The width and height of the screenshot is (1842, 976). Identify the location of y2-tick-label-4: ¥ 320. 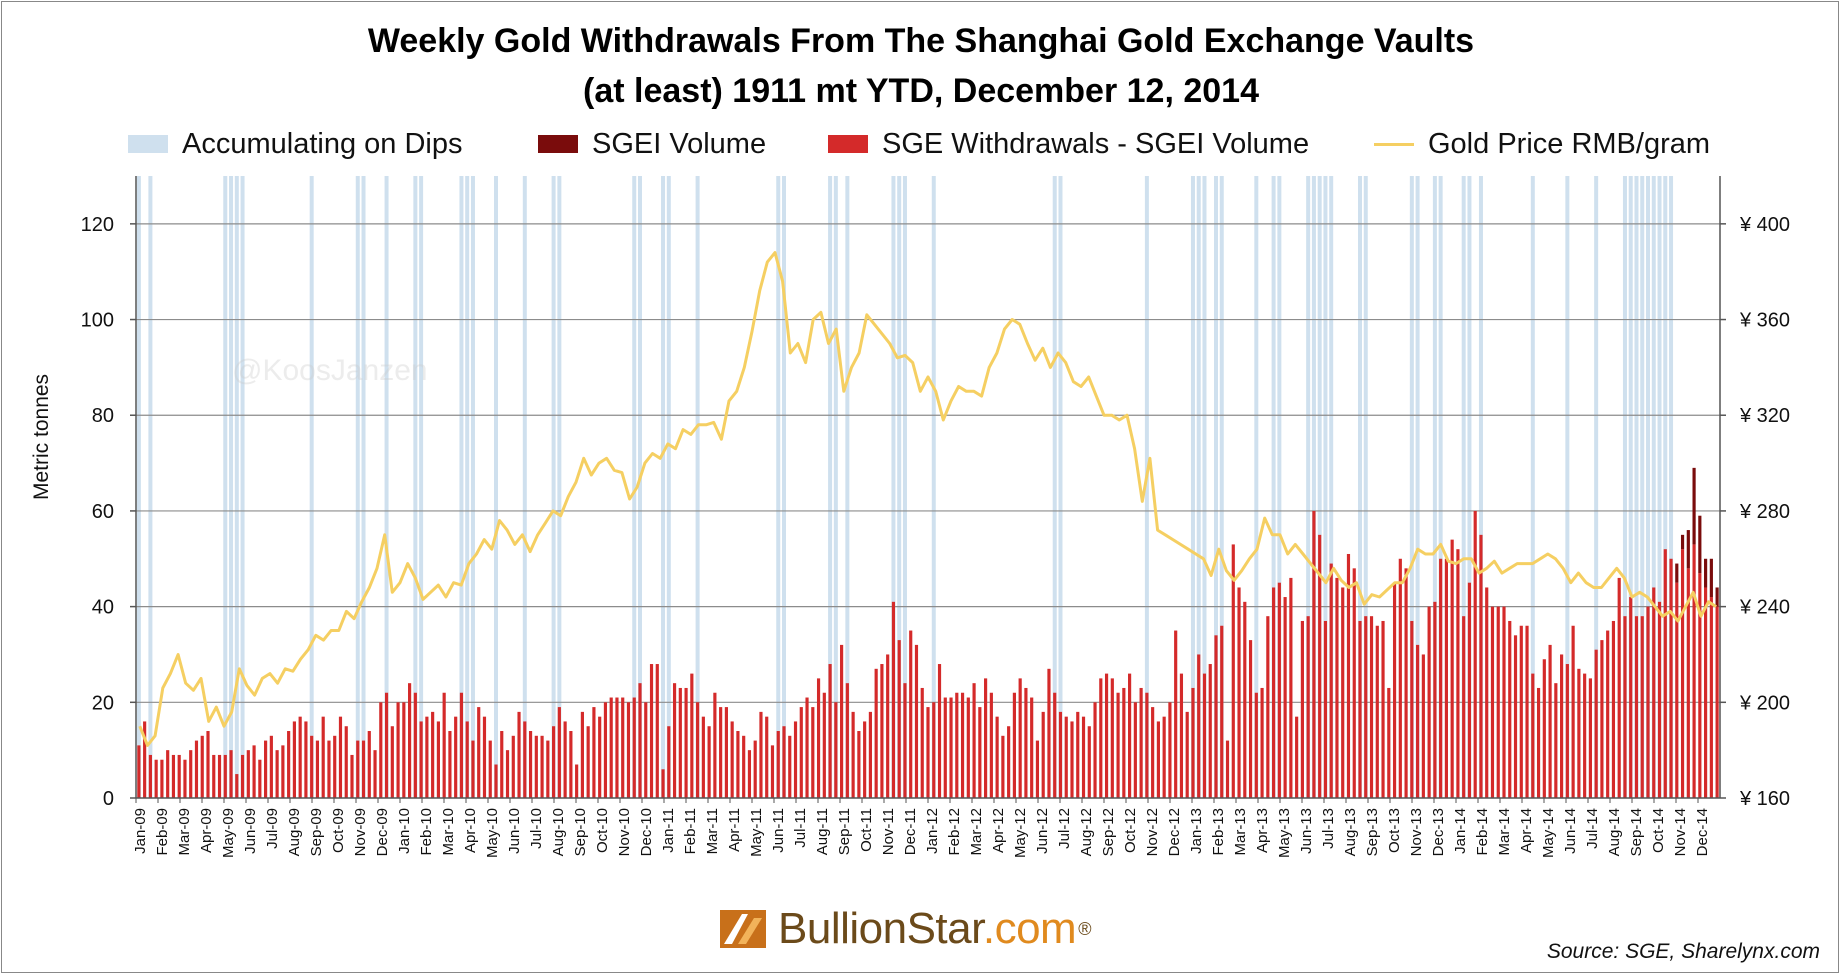
(1764, 416).